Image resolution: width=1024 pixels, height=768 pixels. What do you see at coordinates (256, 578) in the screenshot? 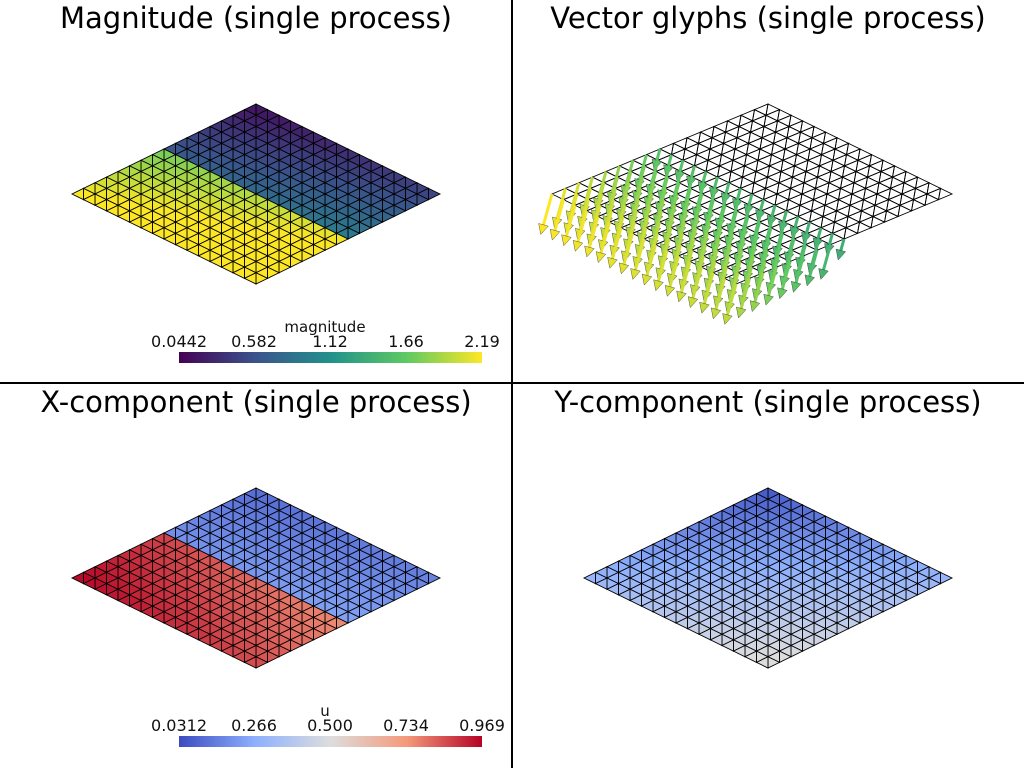
I see `x-component-mesh` at bounding box center [256, 578].